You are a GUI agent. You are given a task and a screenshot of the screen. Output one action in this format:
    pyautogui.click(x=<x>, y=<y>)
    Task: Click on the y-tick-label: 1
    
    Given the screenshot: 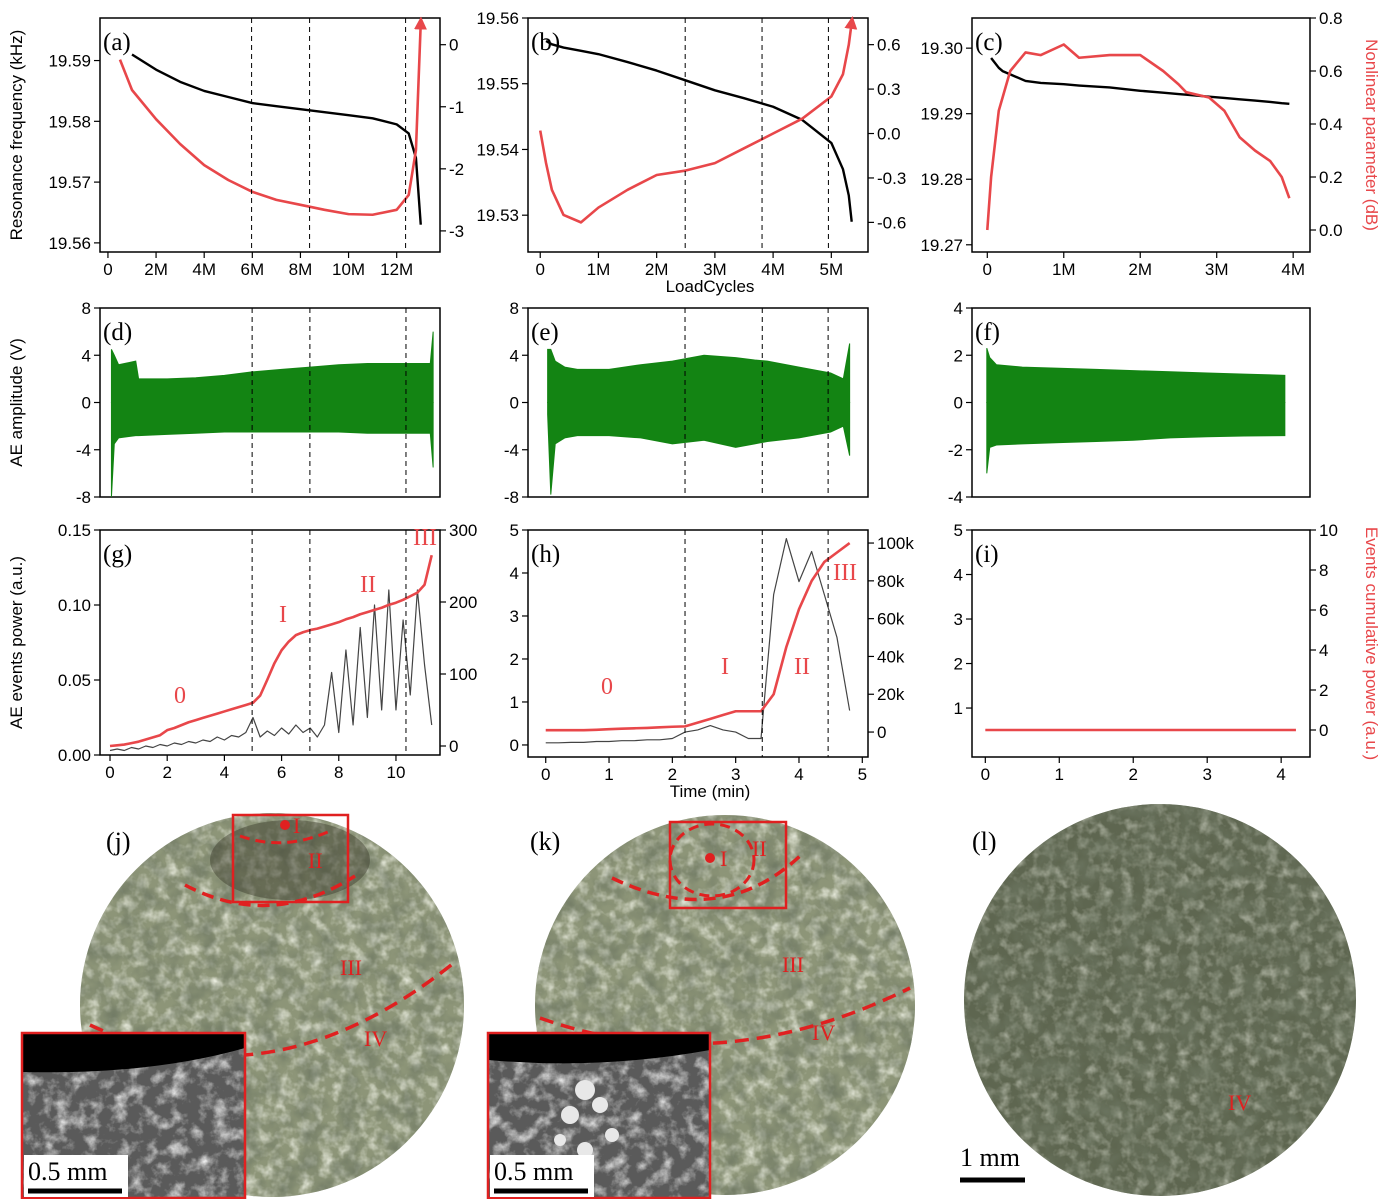 What is the action you would take?
    pyautogui.click(x=958, y=708)
    